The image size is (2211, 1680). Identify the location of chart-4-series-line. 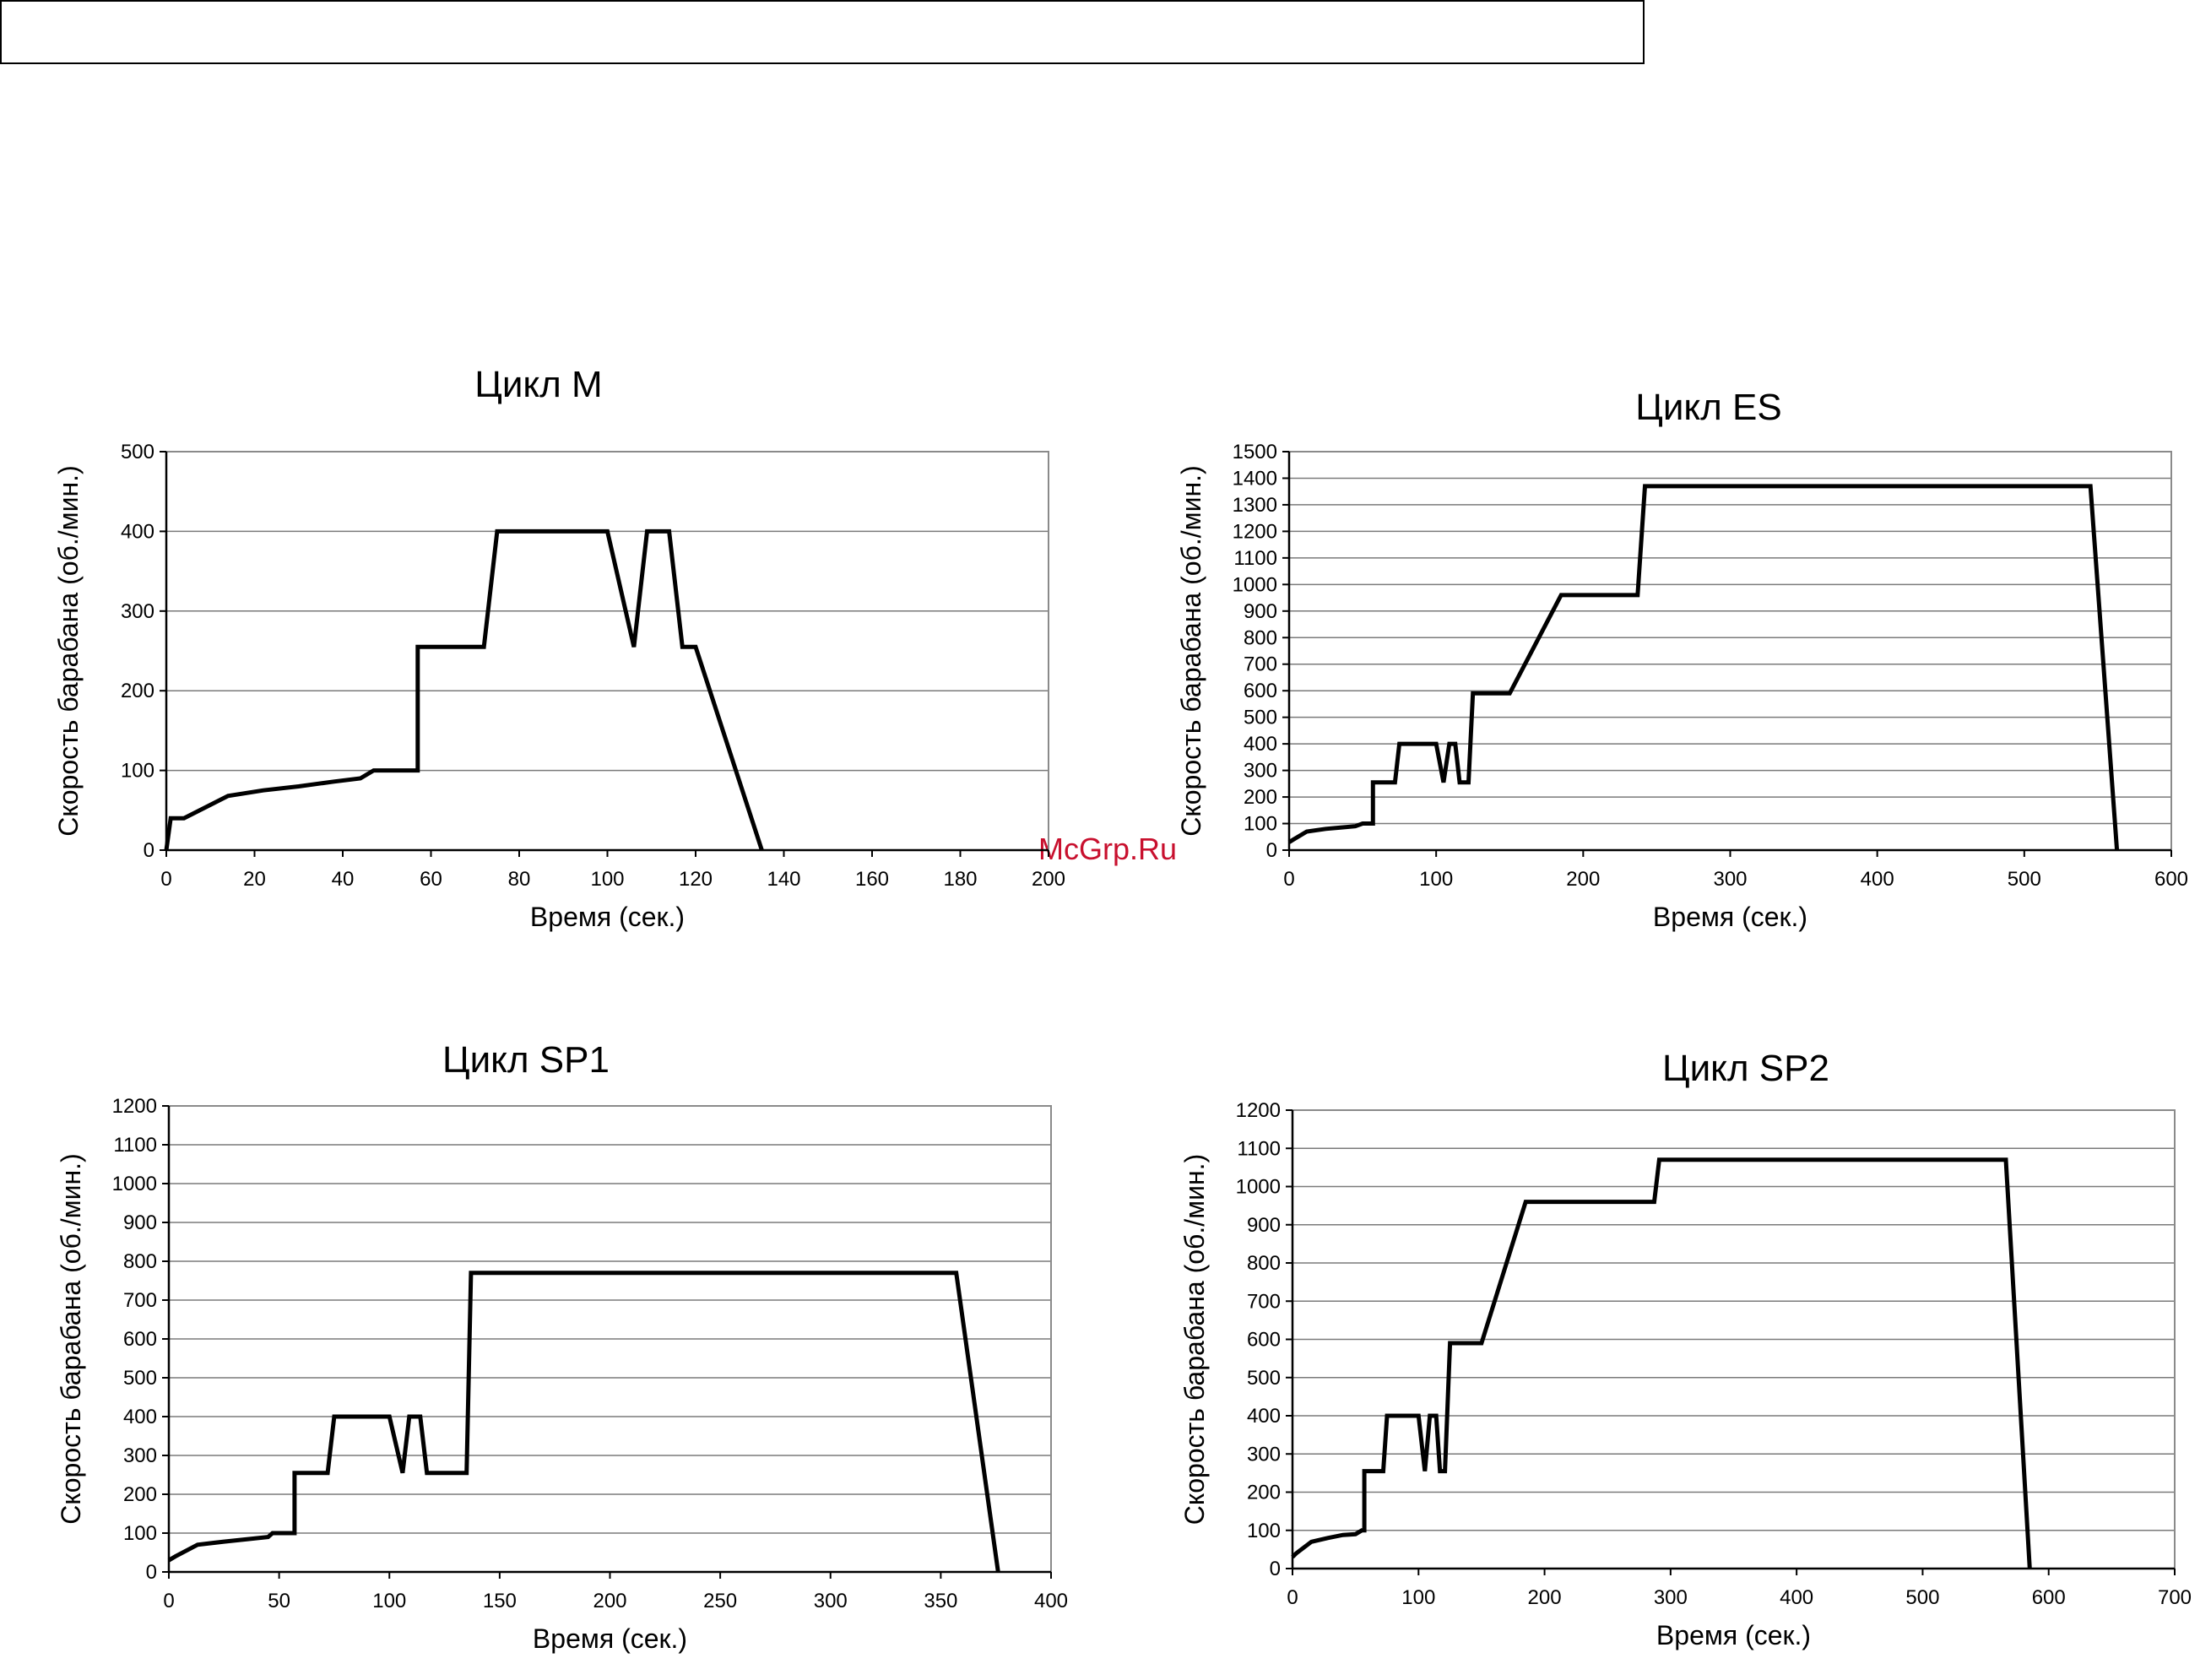
(1661, 1363).